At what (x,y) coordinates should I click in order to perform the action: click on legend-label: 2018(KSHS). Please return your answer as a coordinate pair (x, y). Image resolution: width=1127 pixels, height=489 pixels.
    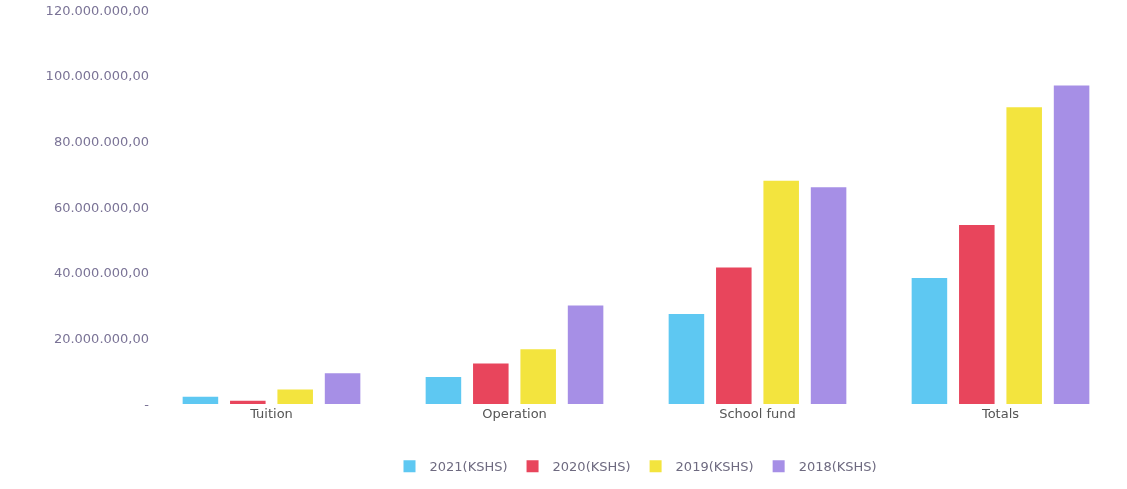
    Looking at the image, I should click on (837, 467).